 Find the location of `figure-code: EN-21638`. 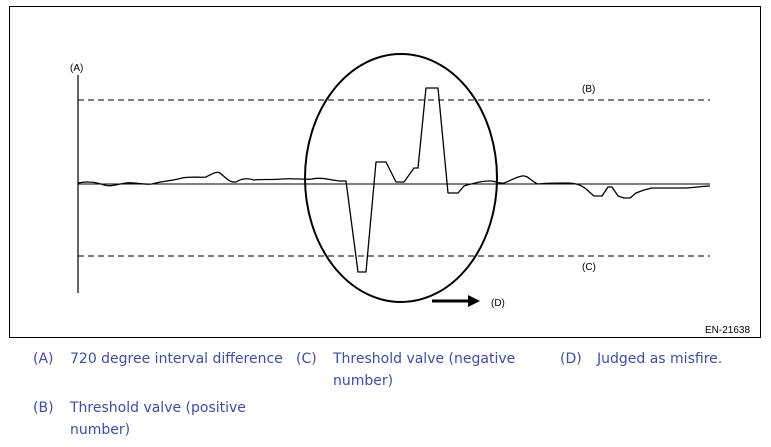

figure-code: EN-21638 is located at coordinates (727, 330).